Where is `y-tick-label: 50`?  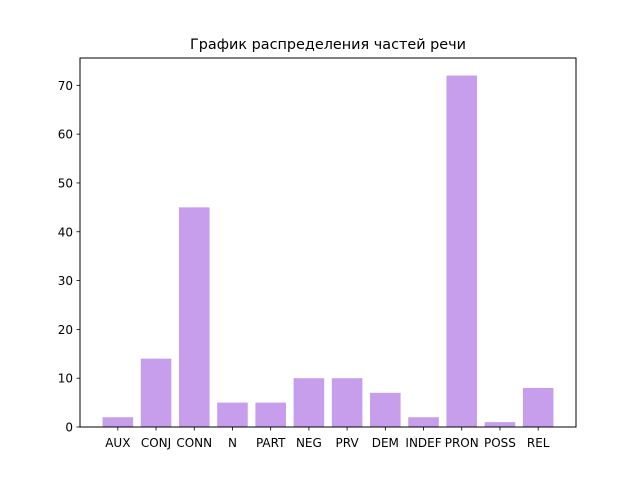
y-tick-label: 50 is located at coordinates (65, 183).